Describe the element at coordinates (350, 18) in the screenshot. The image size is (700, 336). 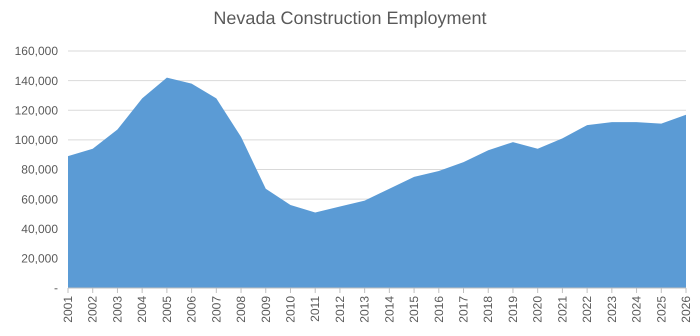
I see `chart-title: Nevada Construction Employment` at that location.